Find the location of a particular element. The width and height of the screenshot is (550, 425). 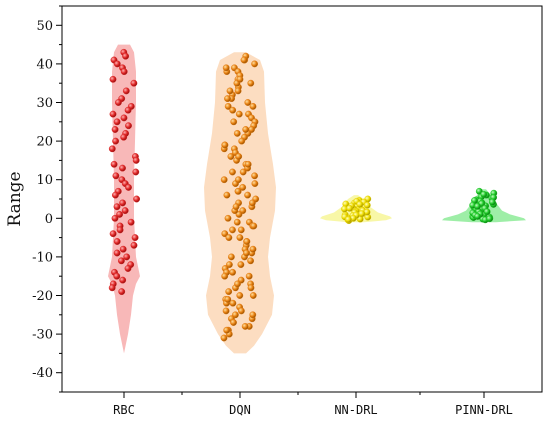

y-tick-label: -40 is located at coordinates (42, 373).